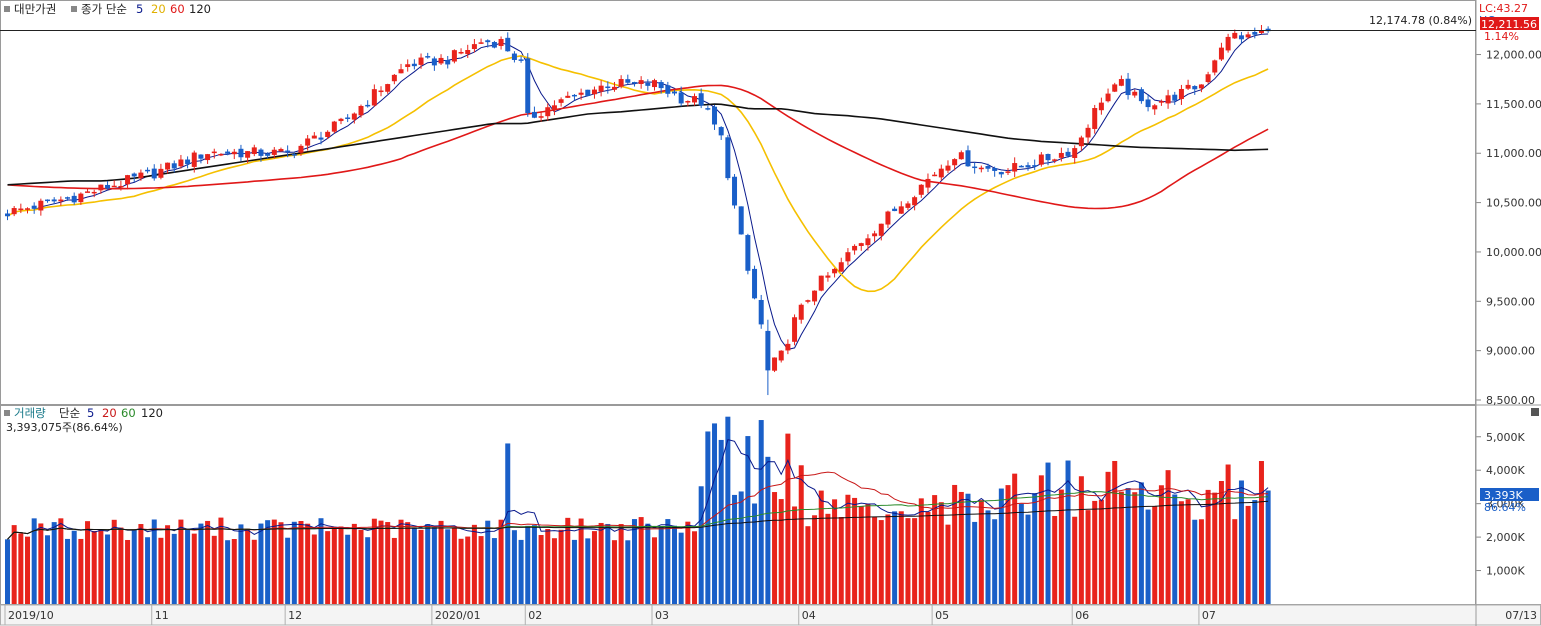 This screenshot has width=1541, height=626. What do you see at coordinates (1505, 537) in the screenshot?
I see `volume-tick-label: 2,000K` at bounding box center [1505, 537].